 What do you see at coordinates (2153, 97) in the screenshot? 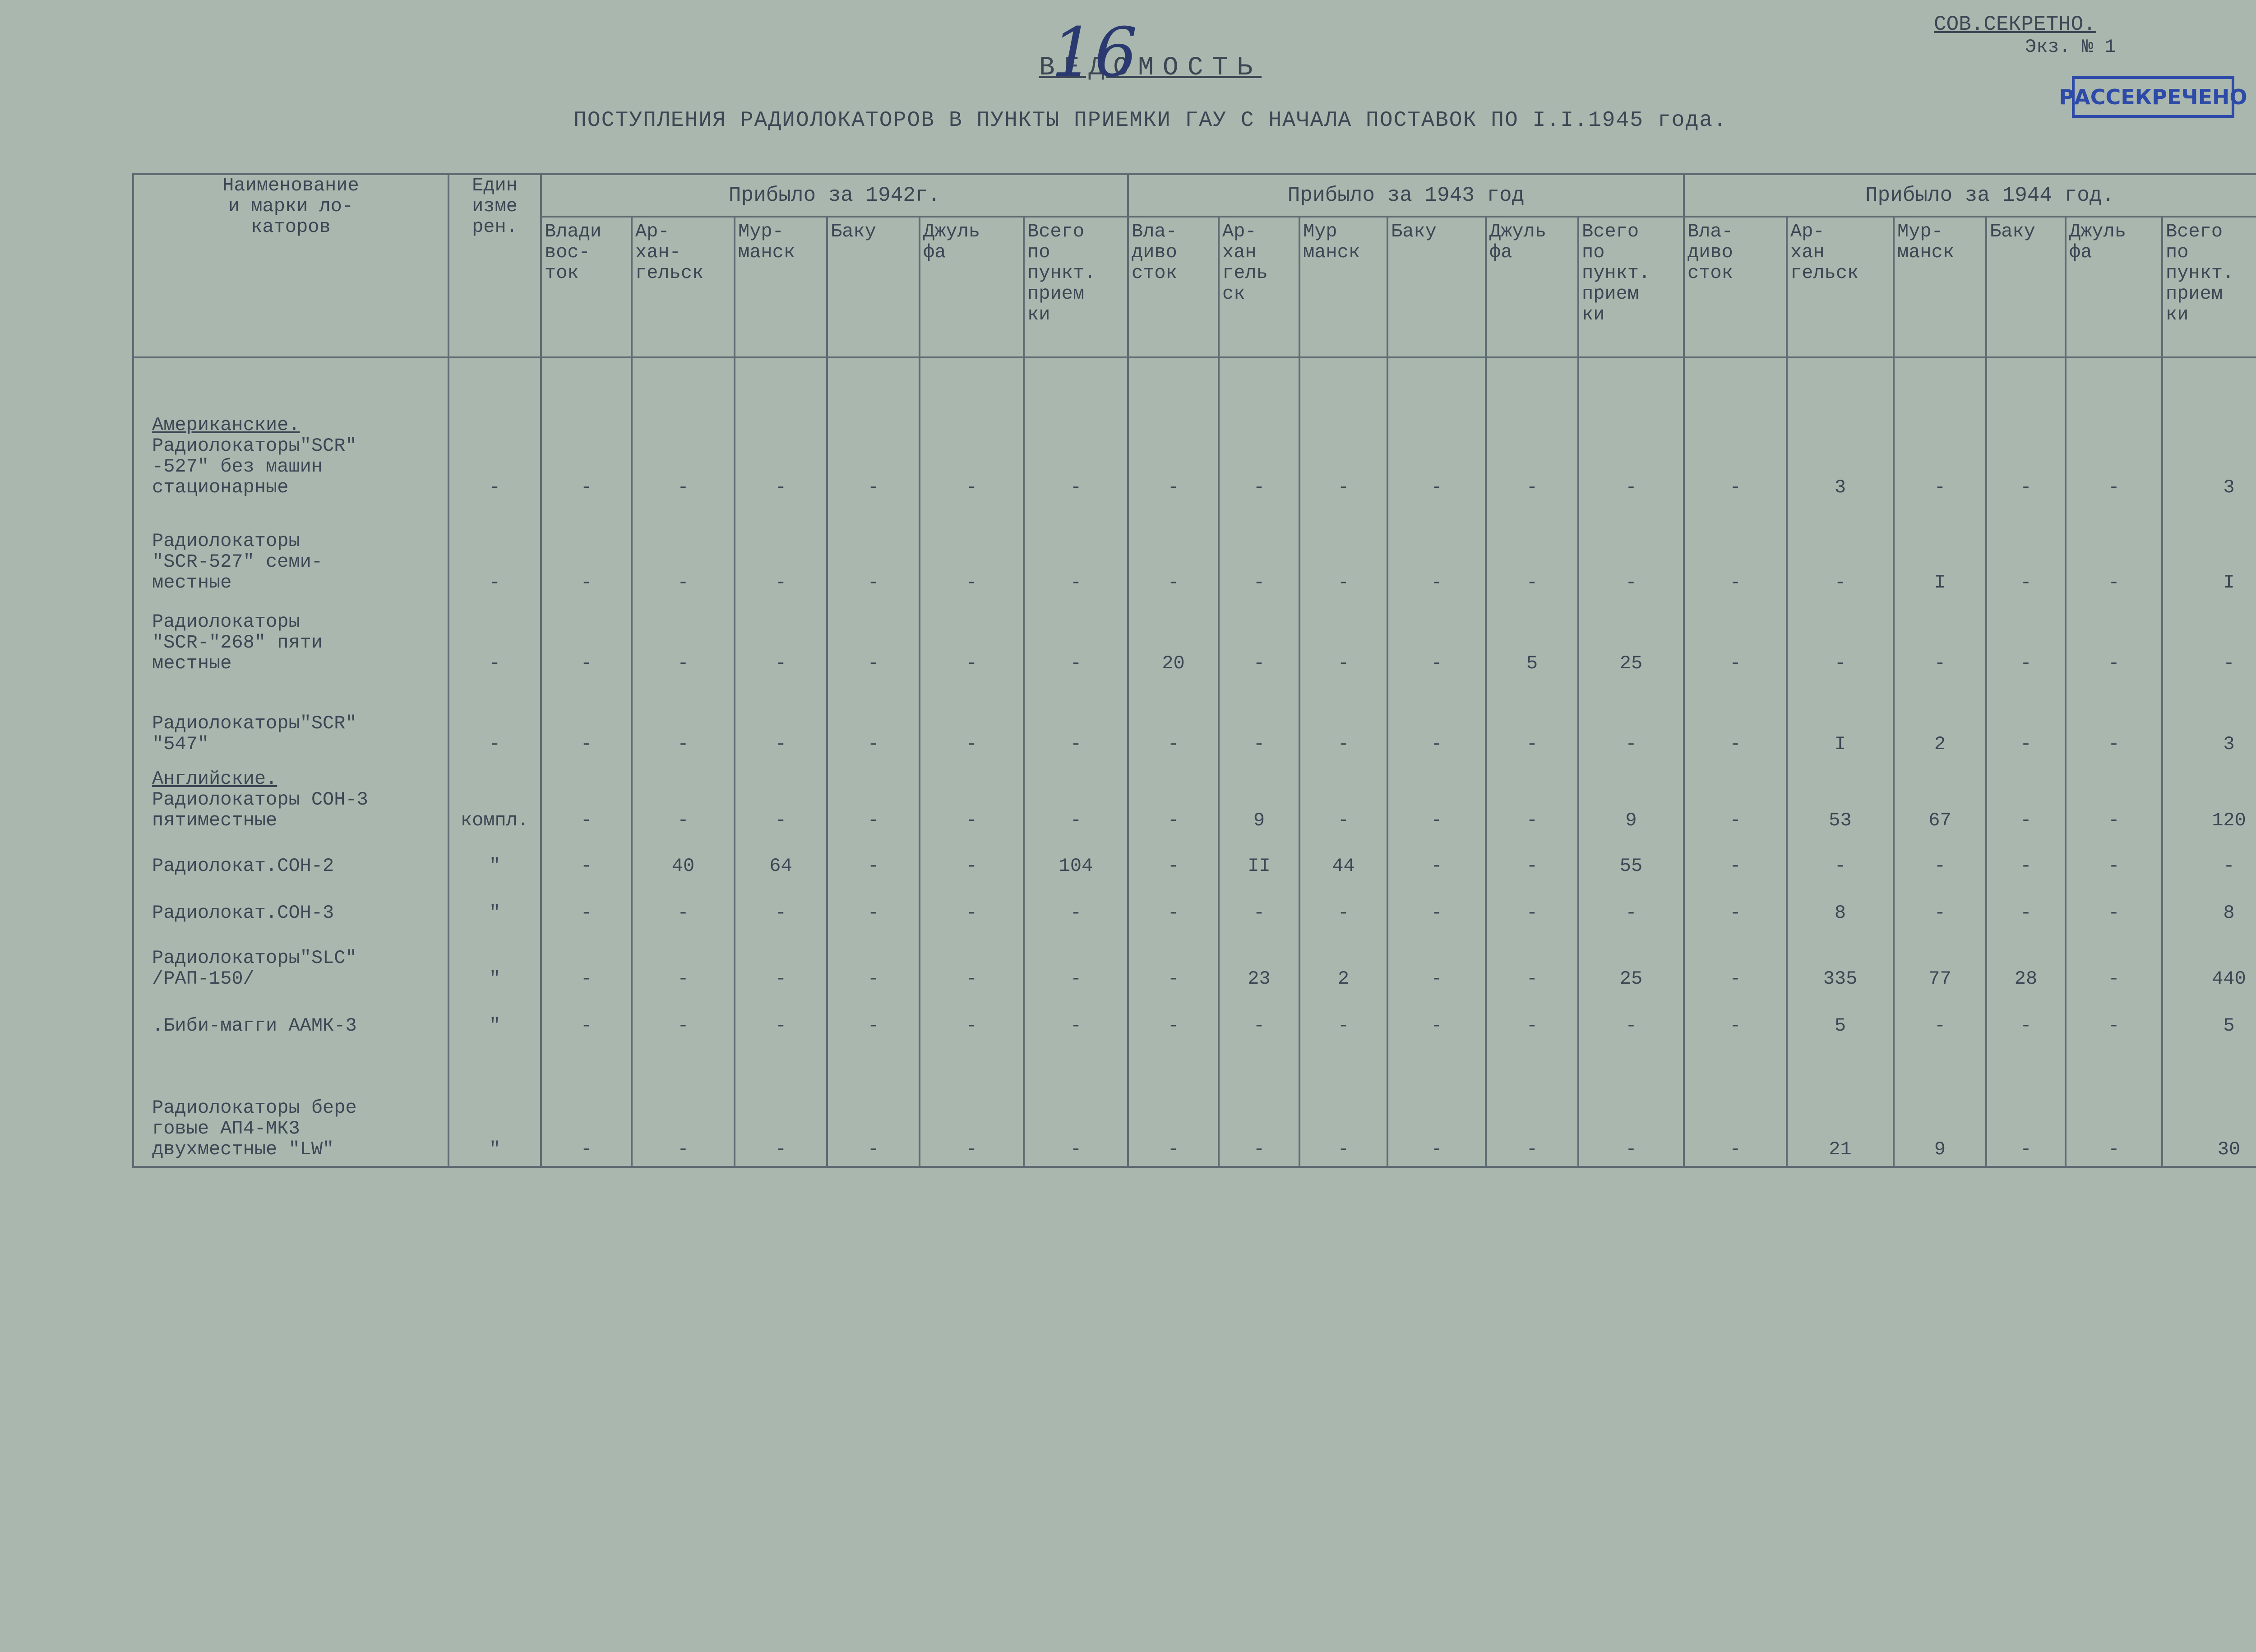
I see `declassified-stamp: РАССЕКРЕЧЕНО` at bounding box center [2153, 97].